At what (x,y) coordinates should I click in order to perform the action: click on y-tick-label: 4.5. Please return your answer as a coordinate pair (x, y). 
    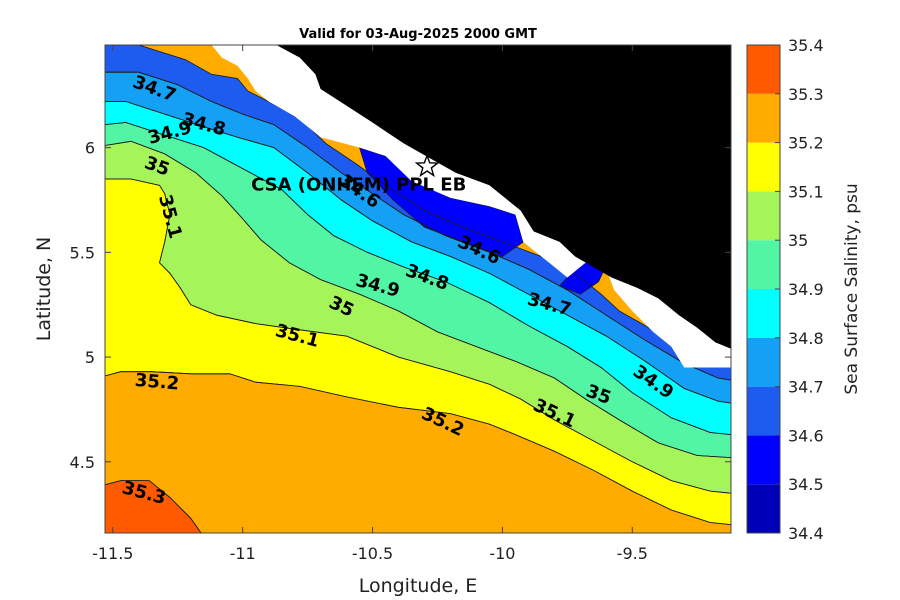
    Looking at the image, I should click on (82, 462).